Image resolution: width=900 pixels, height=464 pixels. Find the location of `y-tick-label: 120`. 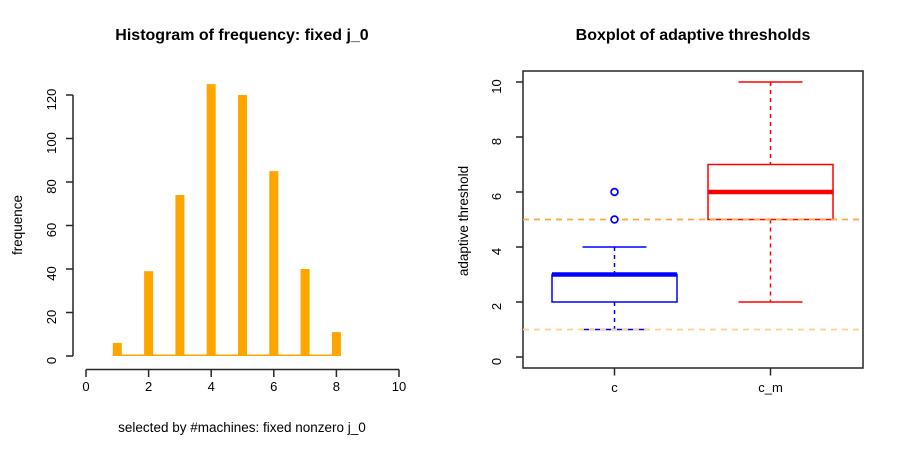

y-tick-label: 120 is located at coordinates (51, 100).